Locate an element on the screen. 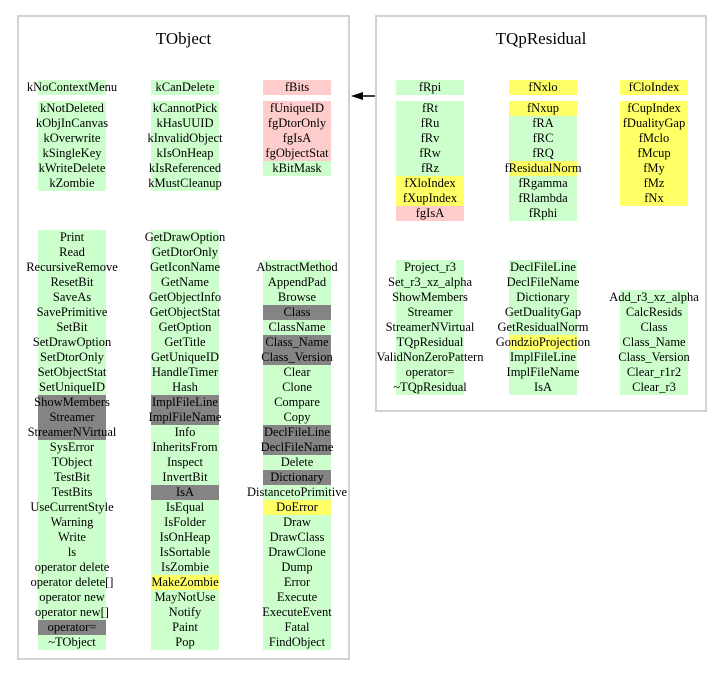 The width and height of the screenshot is (723, 687). method-cell: GetOption is located at coordinates (185, 327).